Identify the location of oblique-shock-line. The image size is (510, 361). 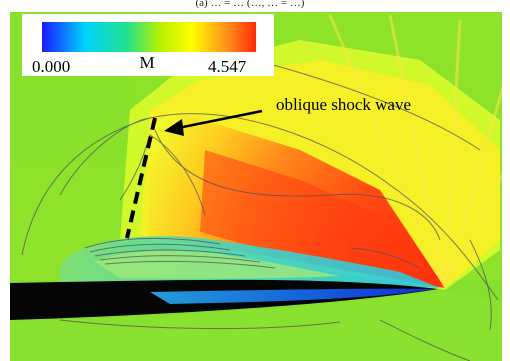
(141, 178).